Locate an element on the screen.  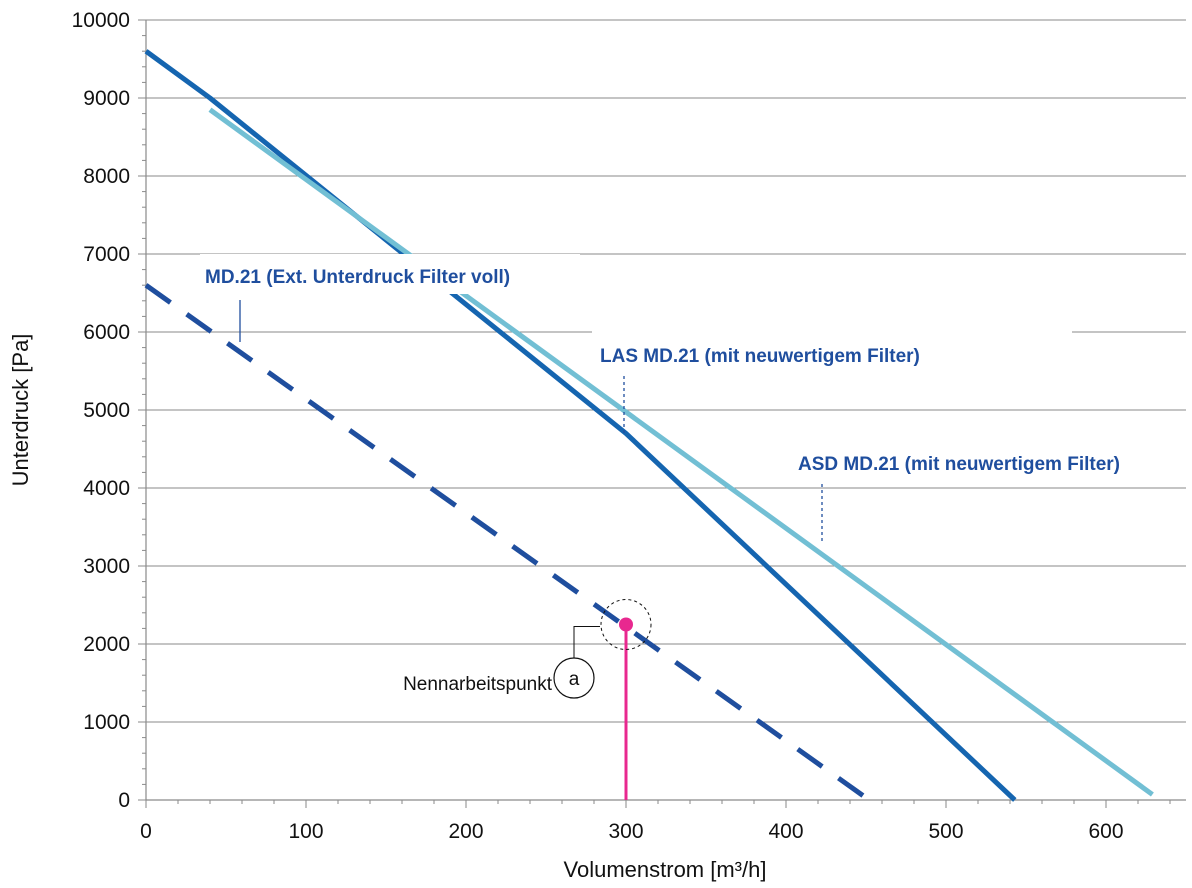
operating-point-highlight-circle is located at coordinates (626, 624).